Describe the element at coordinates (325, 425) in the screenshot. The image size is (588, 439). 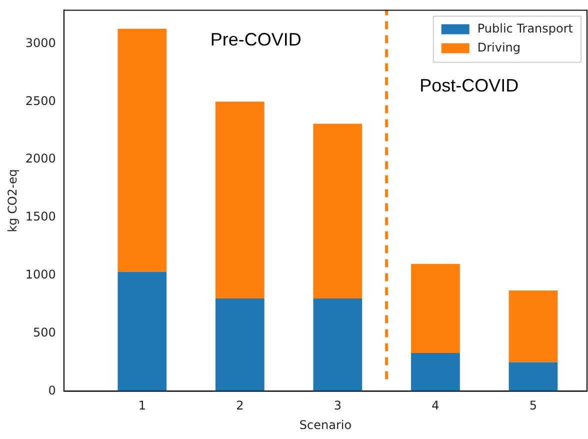
I see `x-axis-title: Scenario` at that location.